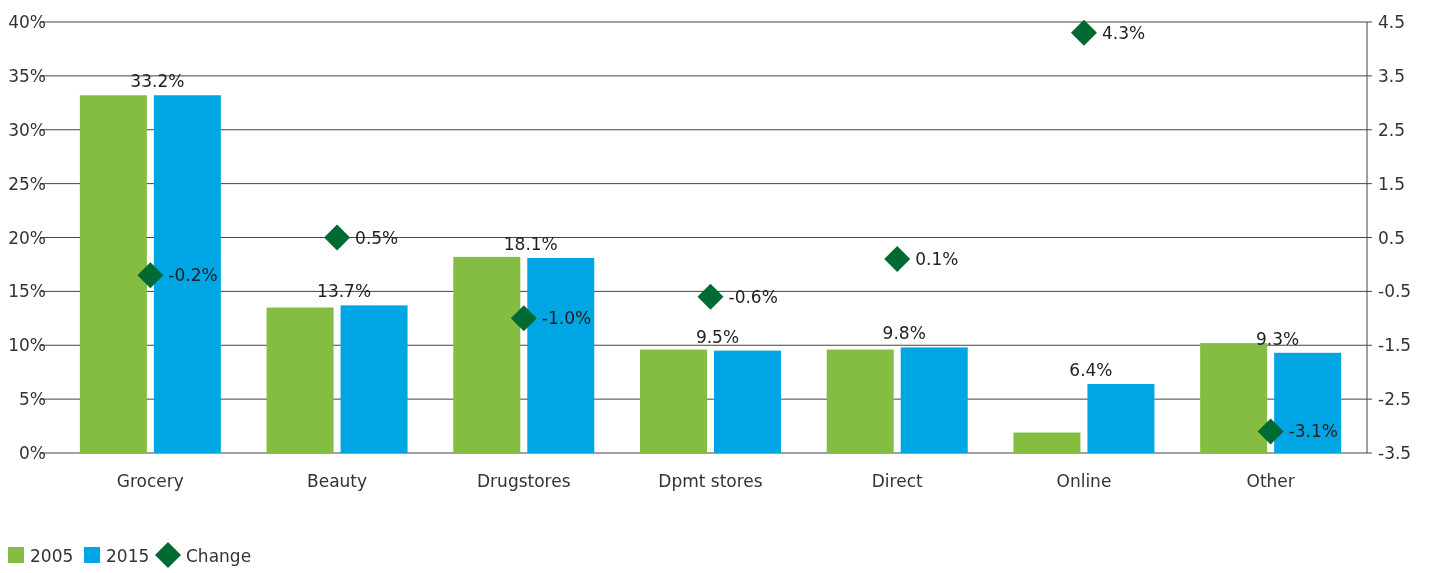 The height and width of the screenshot is (573, 1430). I want to click on y2-tick-label: -2.5, so click(1395, 399).